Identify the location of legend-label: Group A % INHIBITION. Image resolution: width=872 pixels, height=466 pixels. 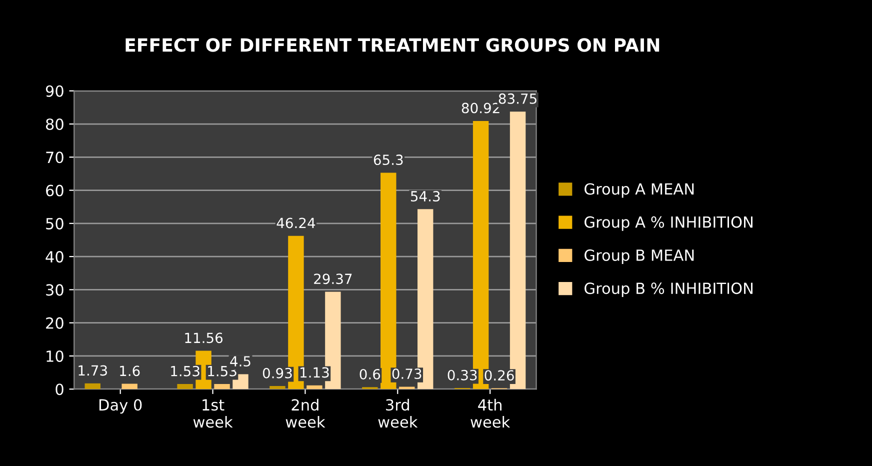
(668, 223).